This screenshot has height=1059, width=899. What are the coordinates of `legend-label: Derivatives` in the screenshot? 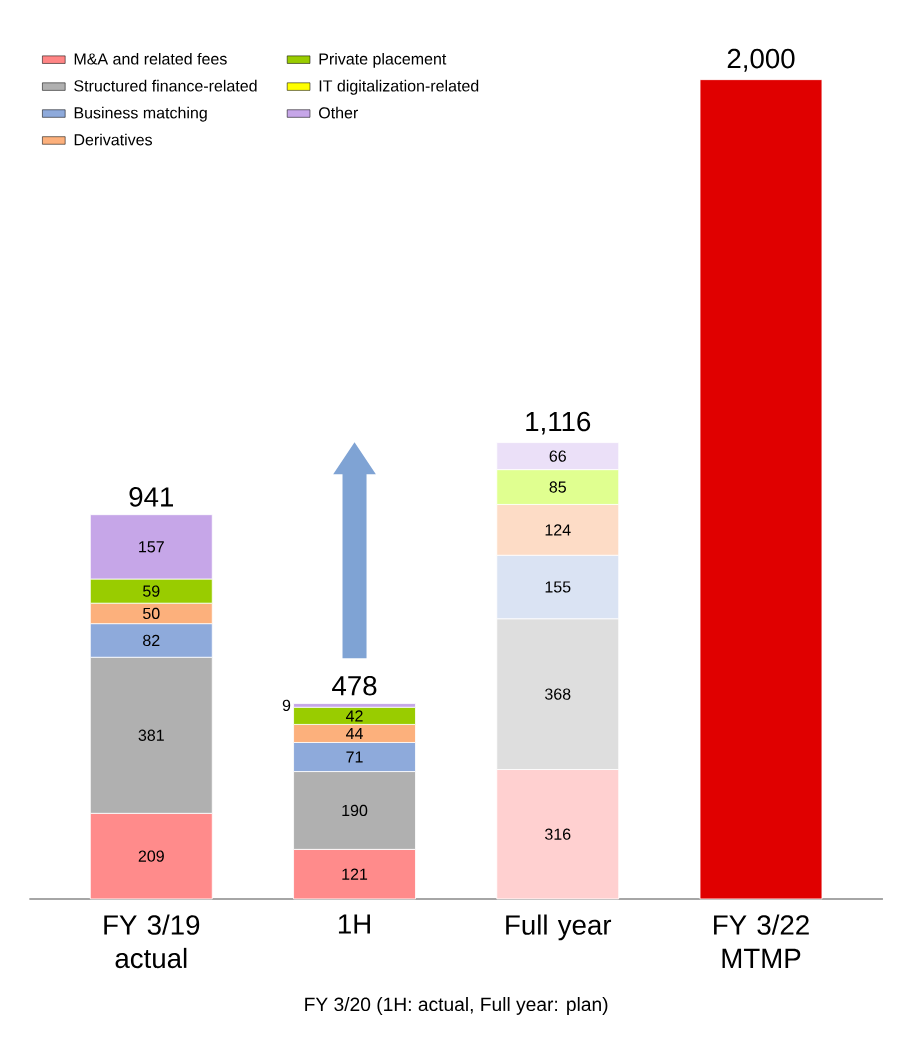 It's located at (113, 139).